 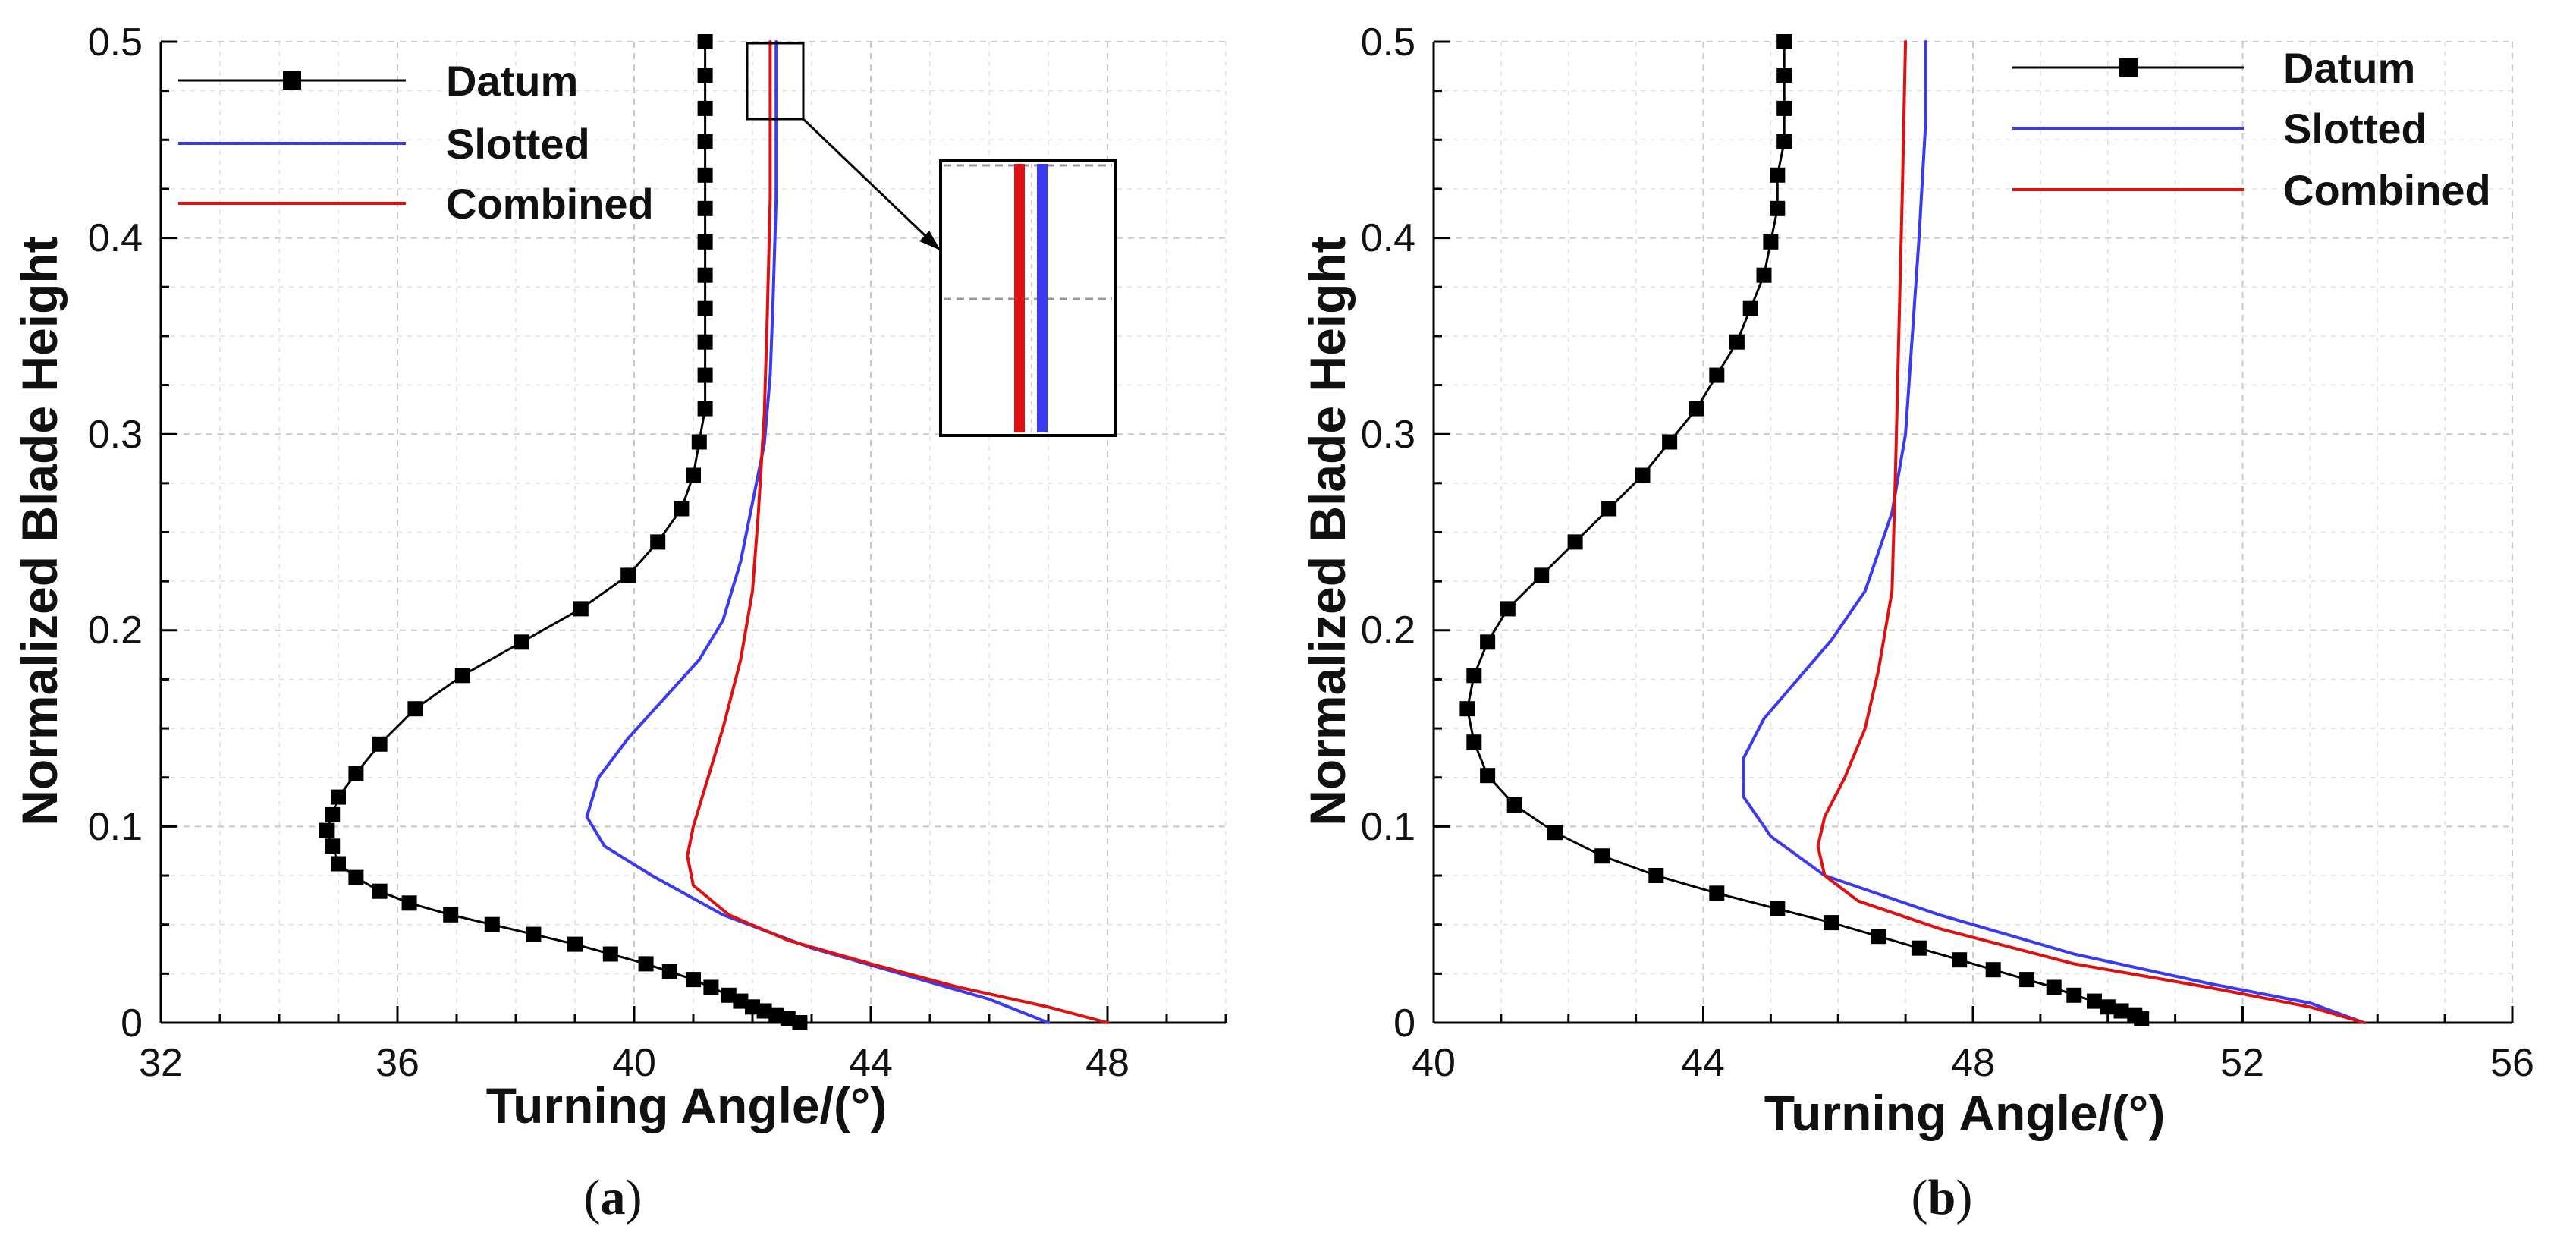 What do you see at coordinates (930, 241) in the screenshot?
I see `zoom-arrow-head` at bounding box center [930, 241].